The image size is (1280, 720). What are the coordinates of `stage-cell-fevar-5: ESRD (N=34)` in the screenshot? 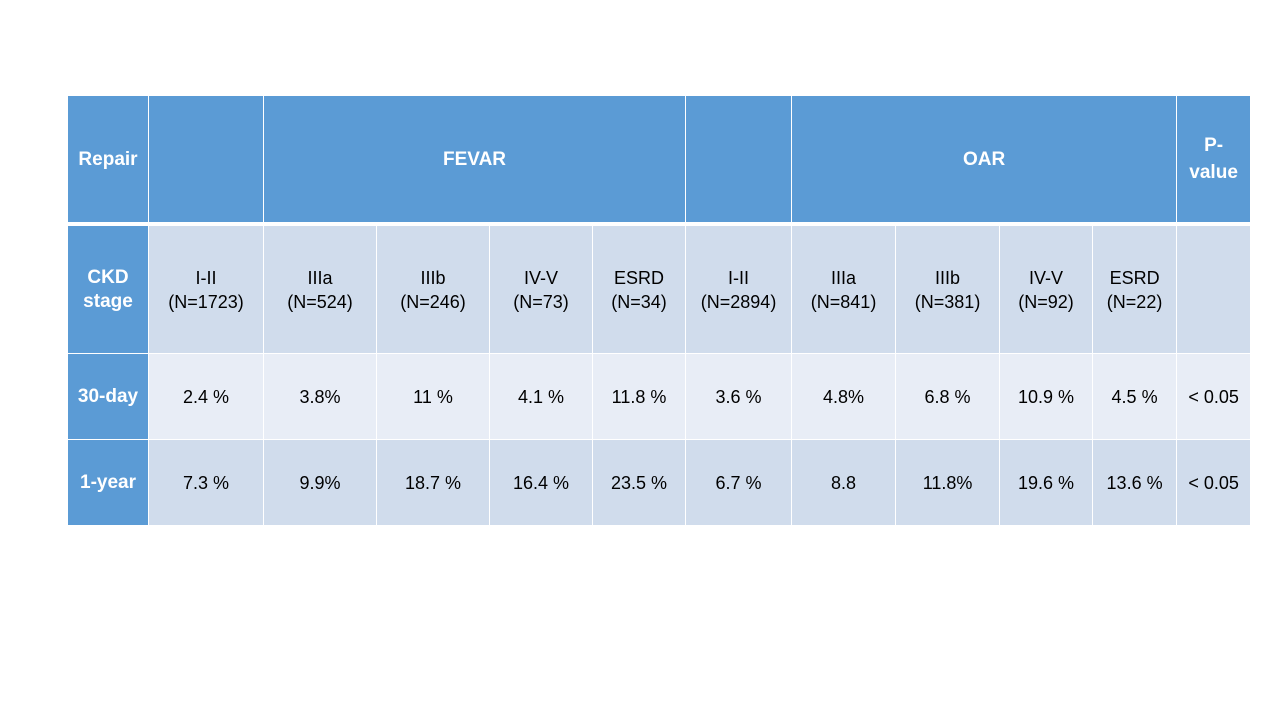 It's located at (640, 290).